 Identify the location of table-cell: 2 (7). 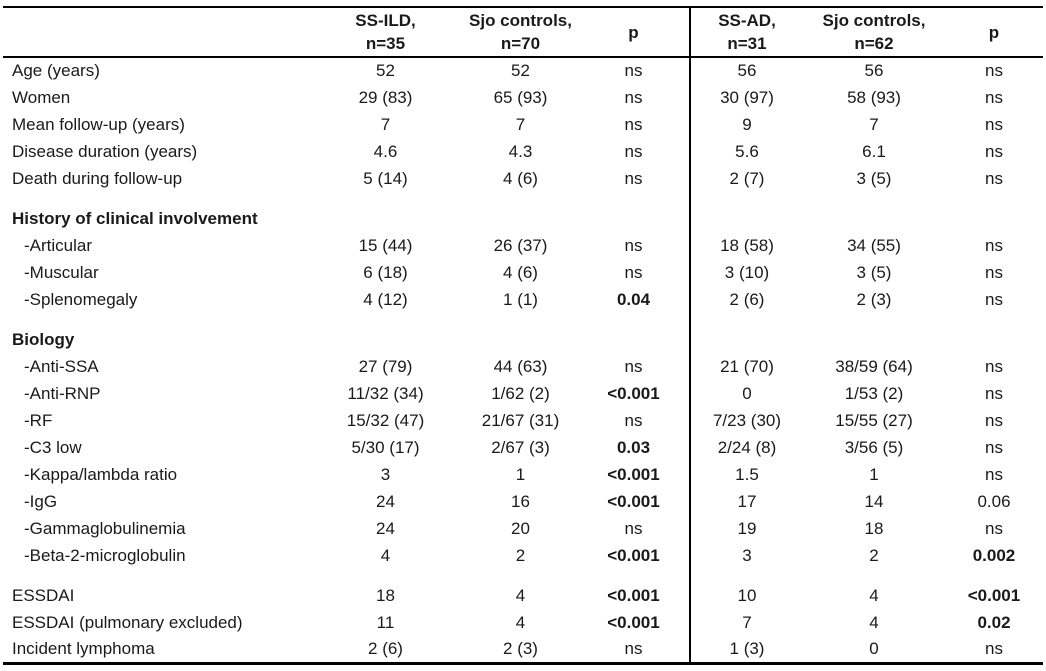
(746, 178).